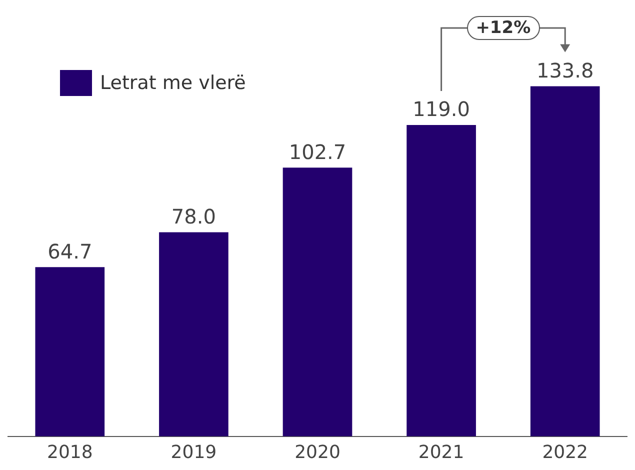 The height and width of the screenshot is (470, 635). I want to click on data-label: 64.7, so click(70, 251).